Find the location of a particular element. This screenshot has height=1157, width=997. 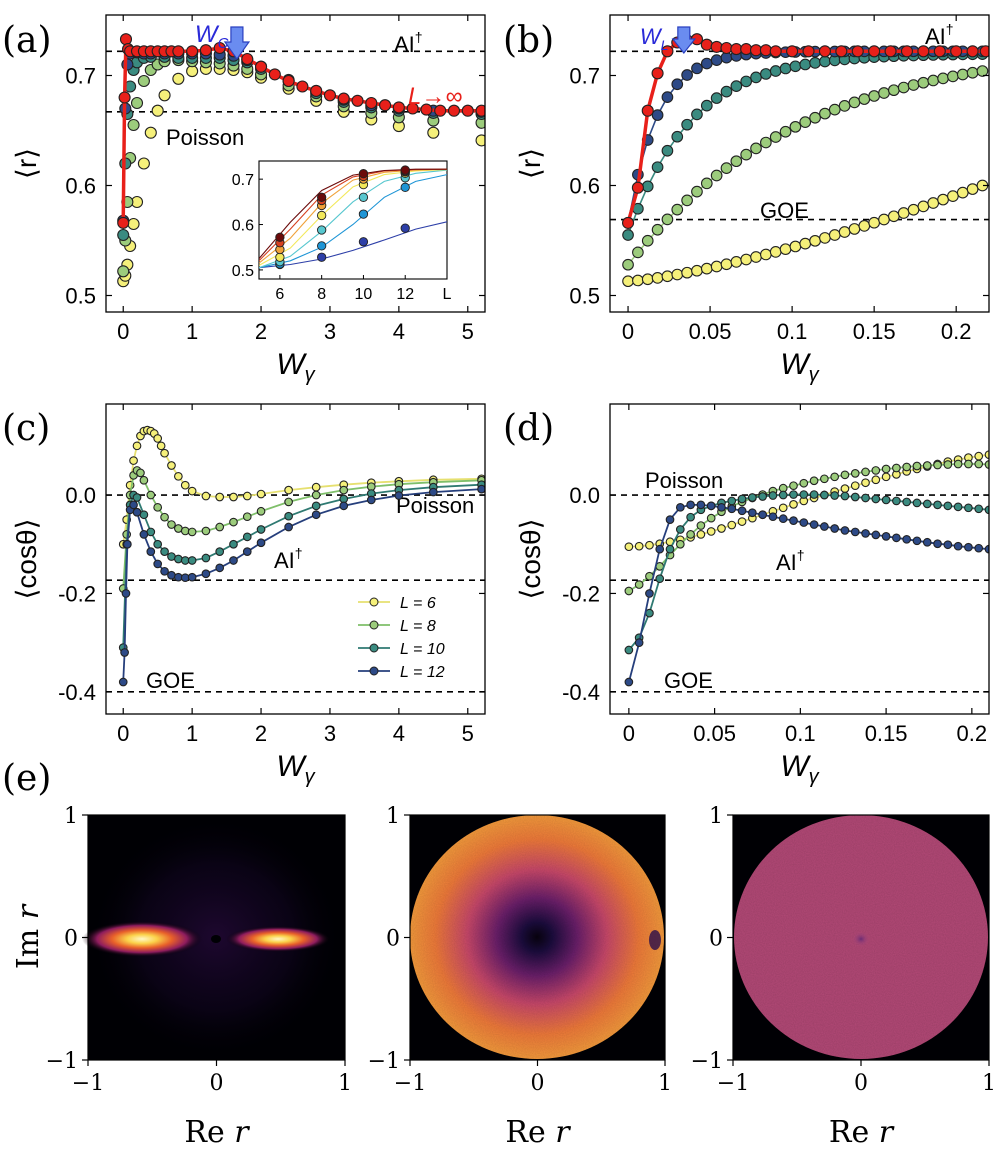

series-L=12 is located at coordinates (806, 593).